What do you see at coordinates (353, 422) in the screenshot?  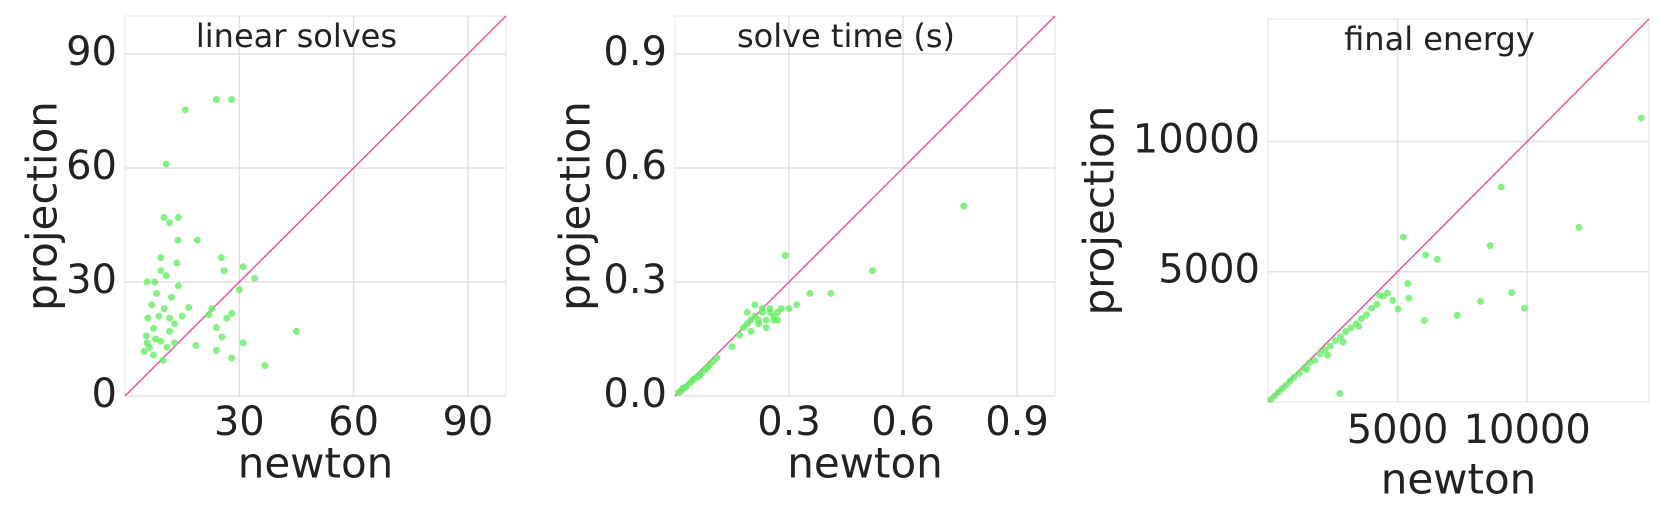 I see `x-tick-label: 60` at bounding box center [353, 422].